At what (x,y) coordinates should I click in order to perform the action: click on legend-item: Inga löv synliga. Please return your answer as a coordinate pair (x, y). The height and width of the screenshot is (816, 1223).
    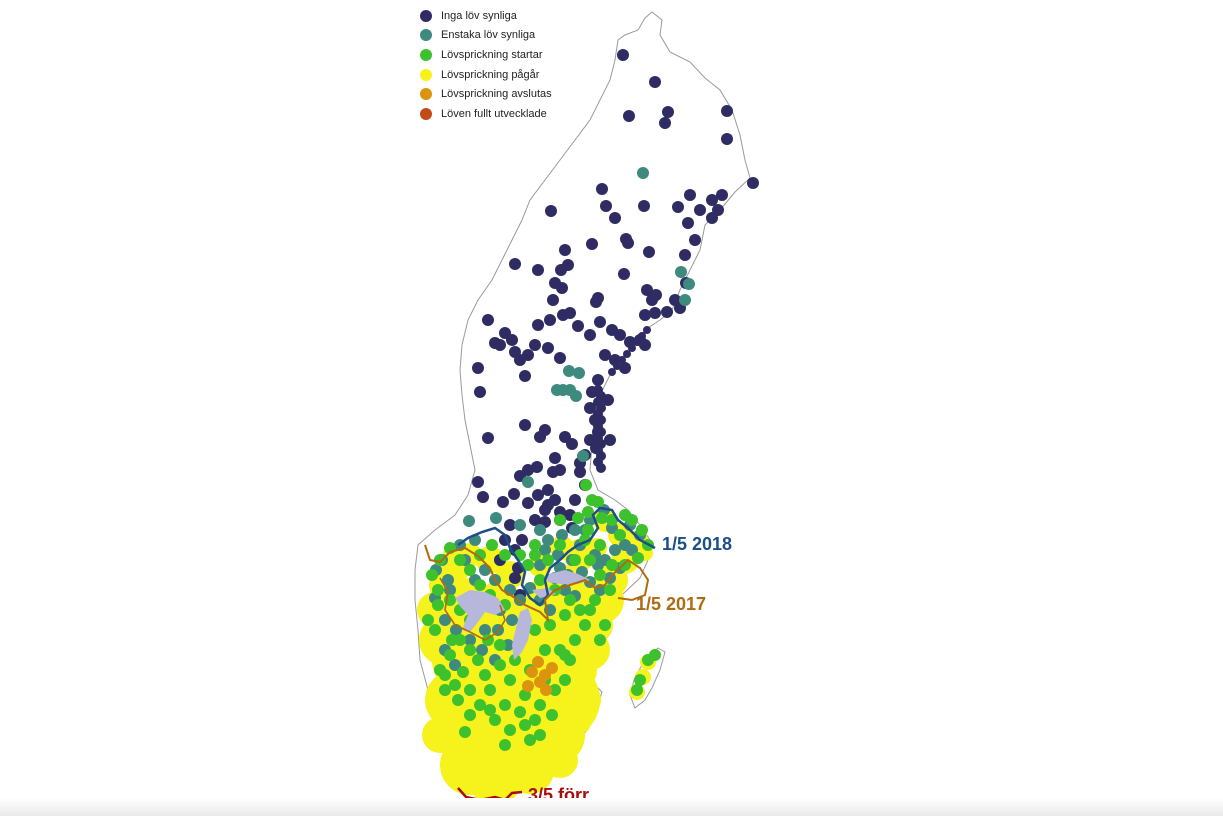
    Looking at the image, I should click on (486, 16).